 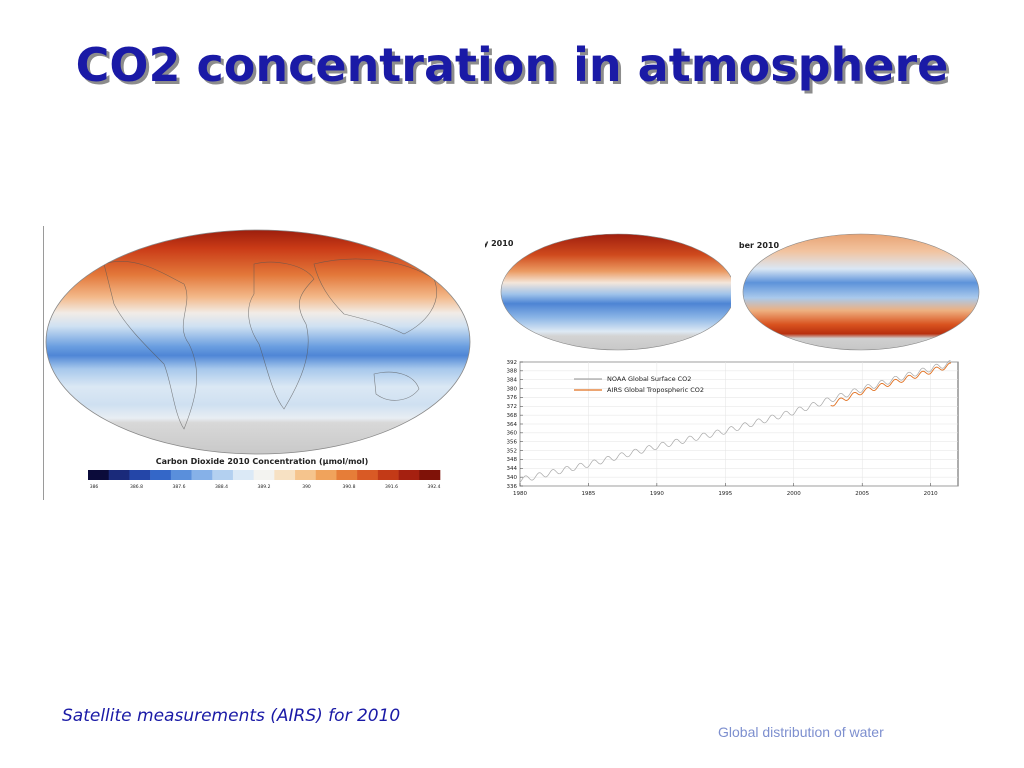 I want to click on x-tick-label: 1995, so click(x=725, y=494).